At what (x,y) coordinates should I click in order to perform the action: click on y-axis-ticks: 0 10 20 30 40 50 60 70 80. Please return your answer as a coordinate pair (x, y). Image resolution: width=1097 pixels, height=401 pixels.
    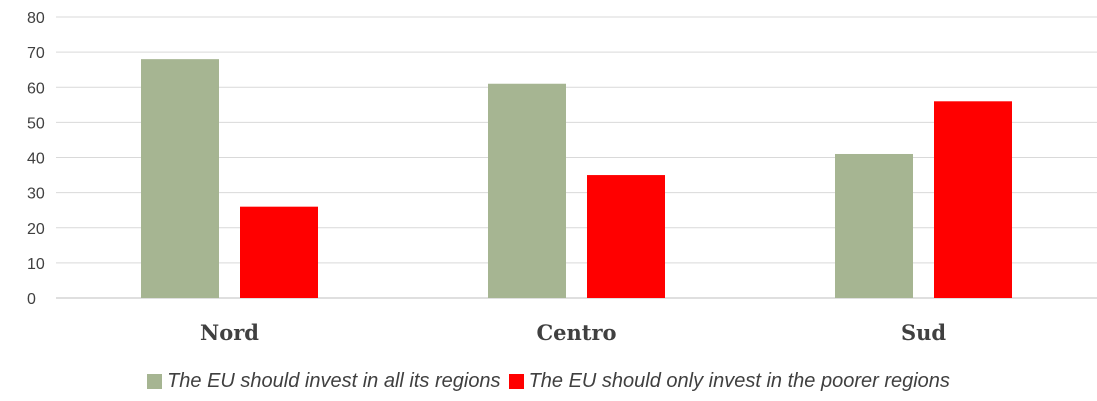
    Looking at the image, I should click on (36, 159).